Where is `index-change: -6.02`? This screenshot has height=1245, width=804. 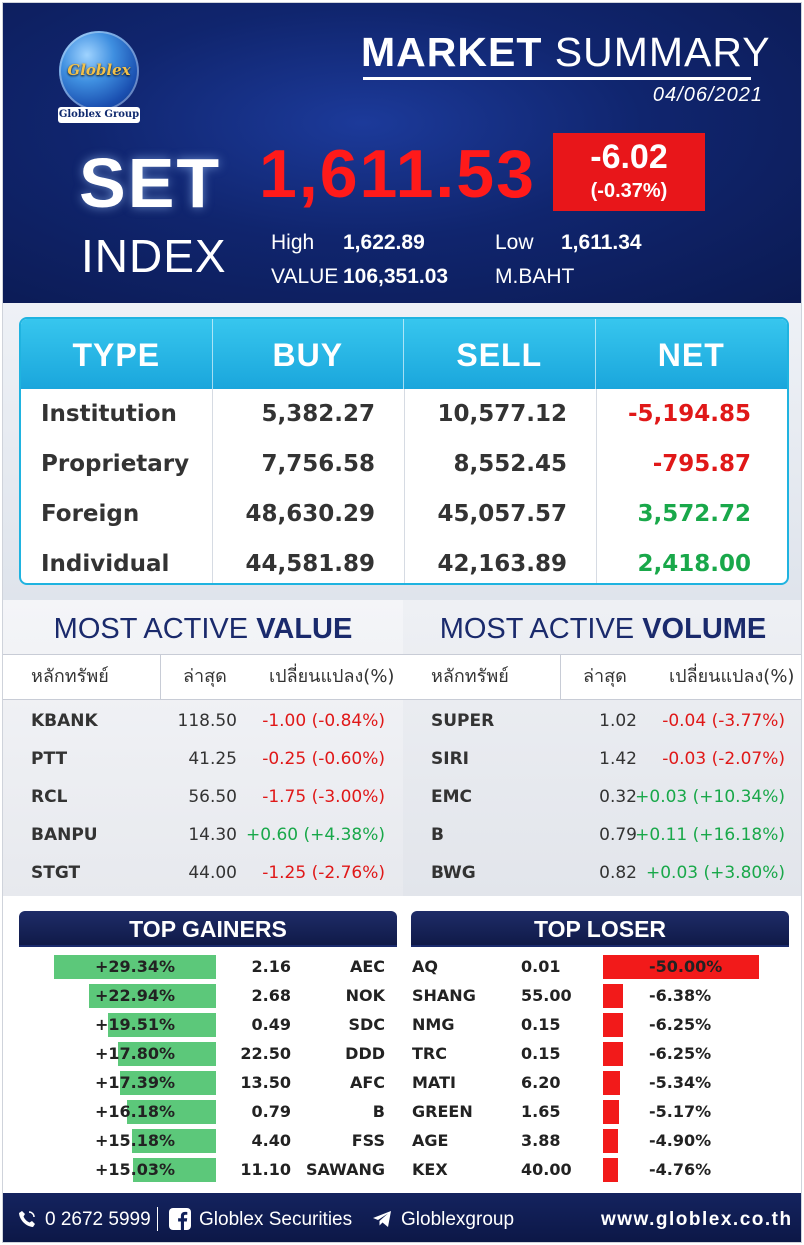
index-change: -6.02 is located at coordinates (629, 157).